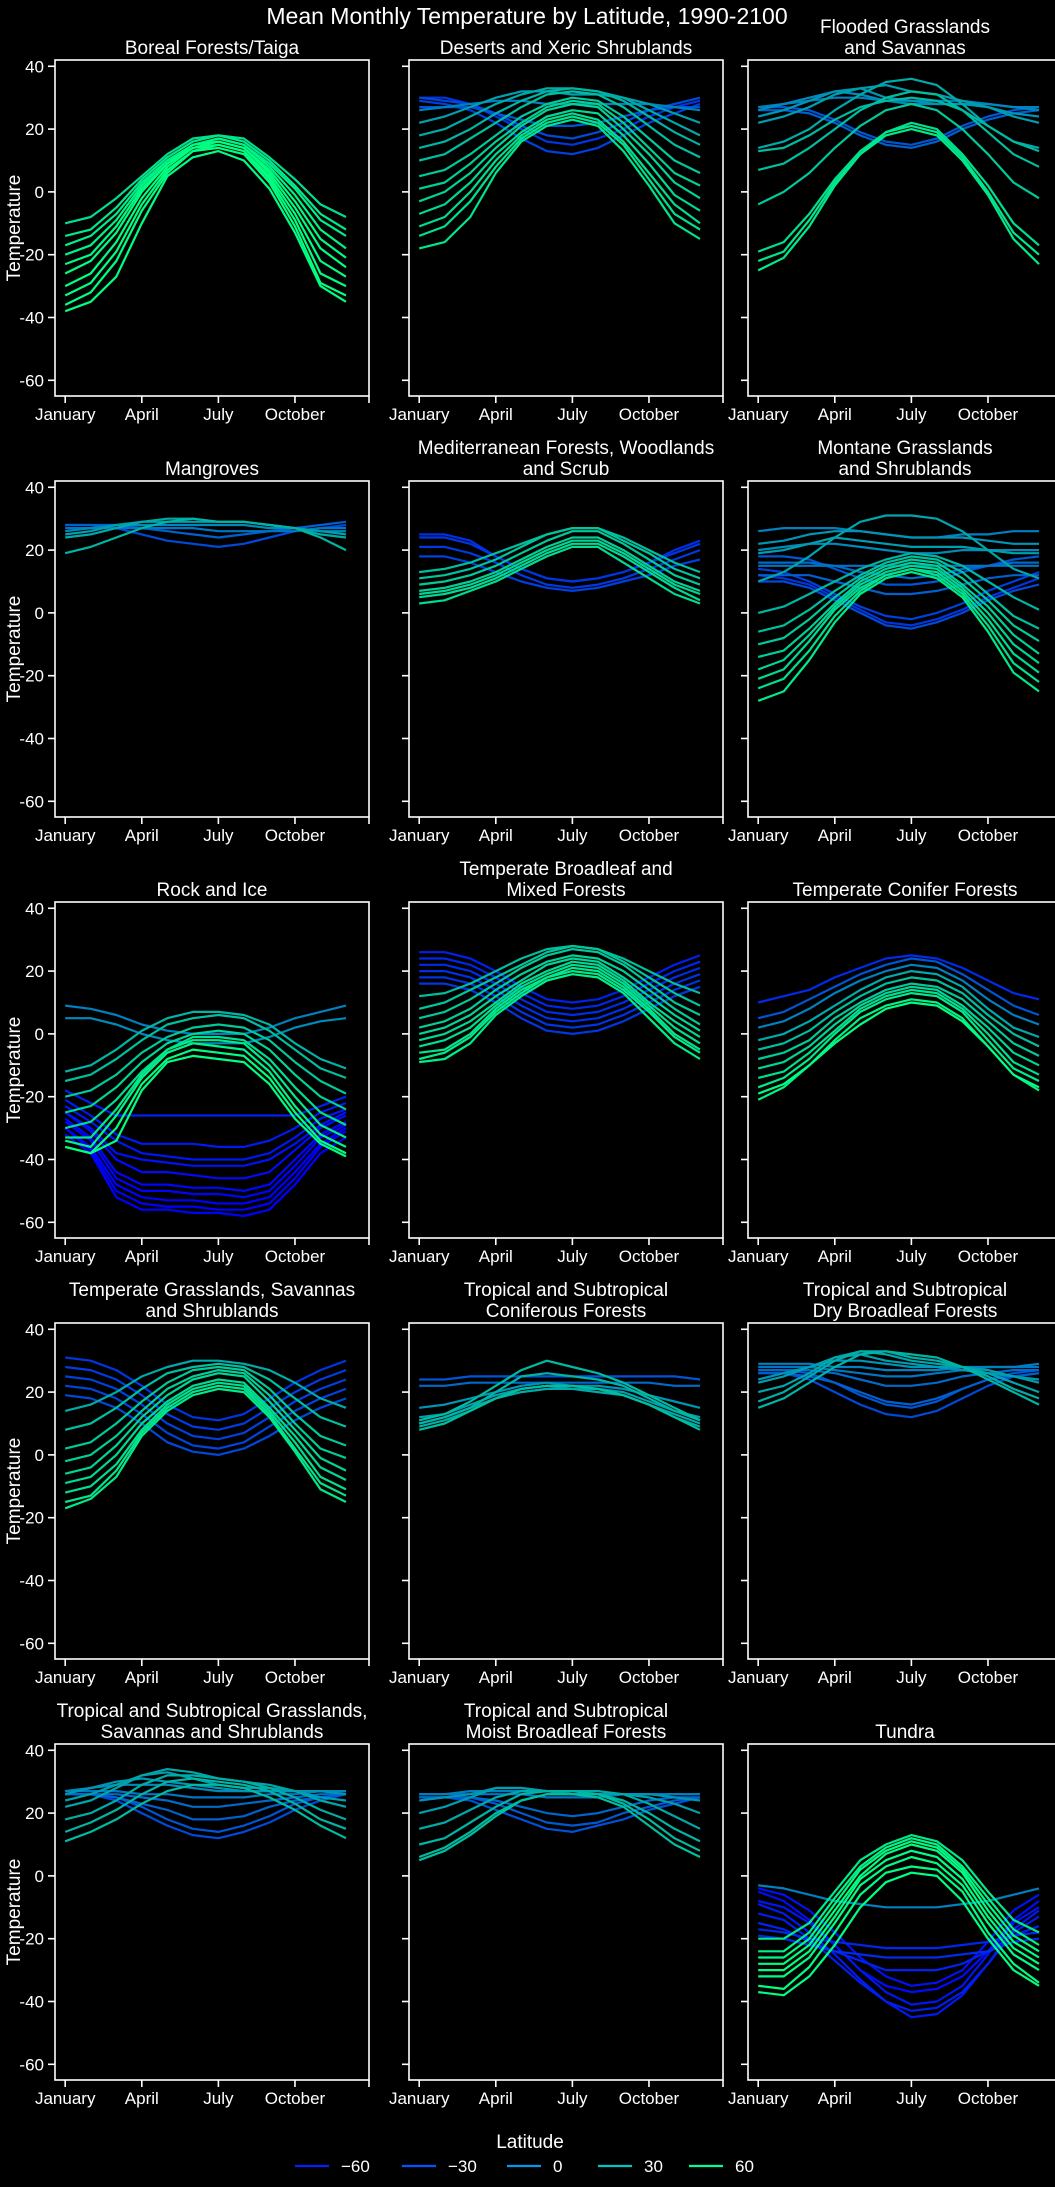 The width and height of the screenshot is (1055, 2187). What do you see at coordinates (905, 1732) in the screenshot?
I see `panel-title: Tundra` at bounding box center [905, 1732].